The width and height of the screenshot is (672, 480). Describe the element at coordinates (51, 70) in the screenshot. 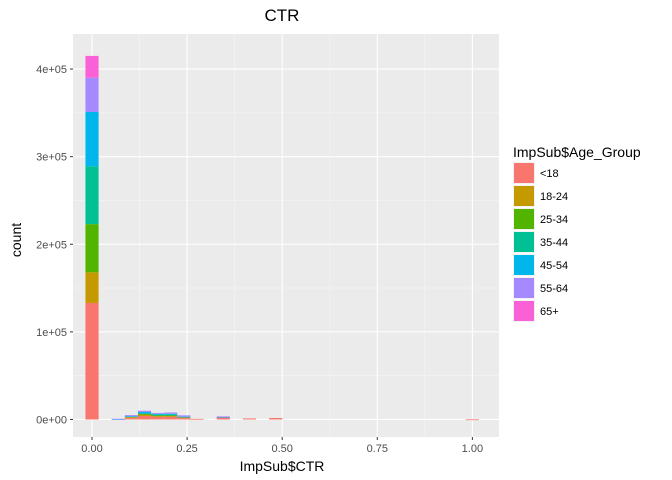

I see `y-tick-label: 4e+05` at that location.